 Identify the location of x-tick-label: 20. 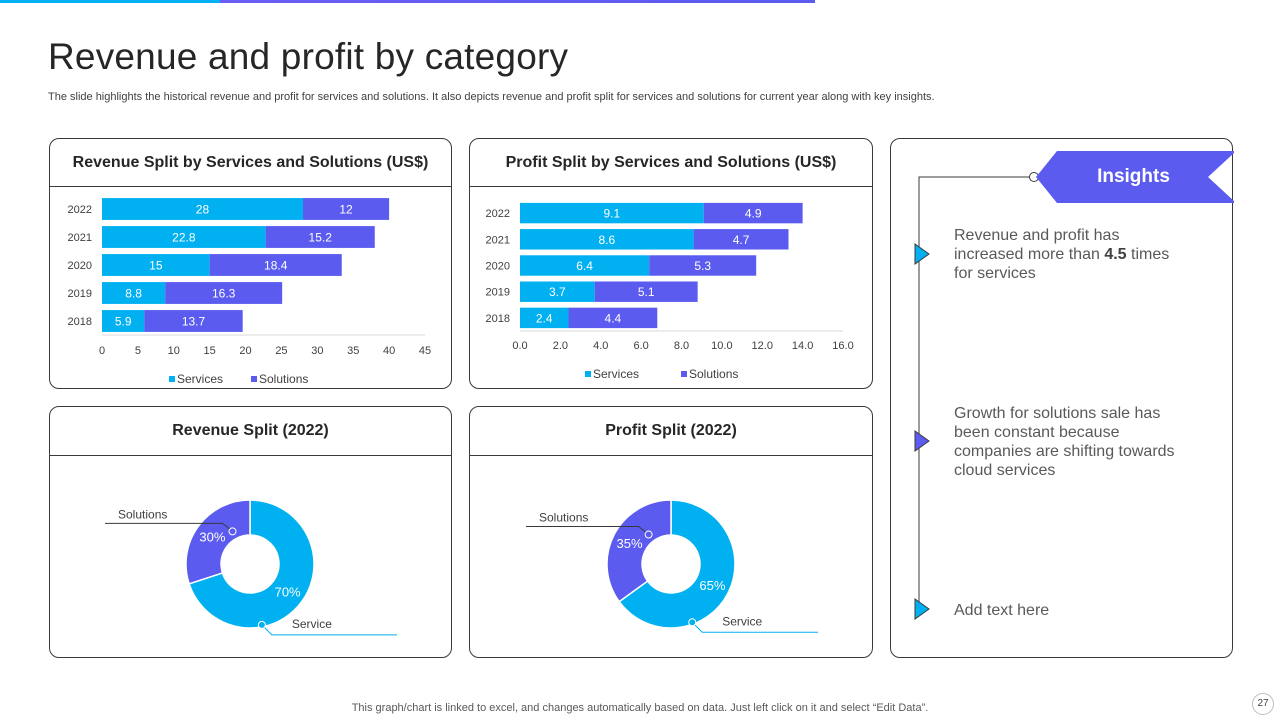
(245, 351).